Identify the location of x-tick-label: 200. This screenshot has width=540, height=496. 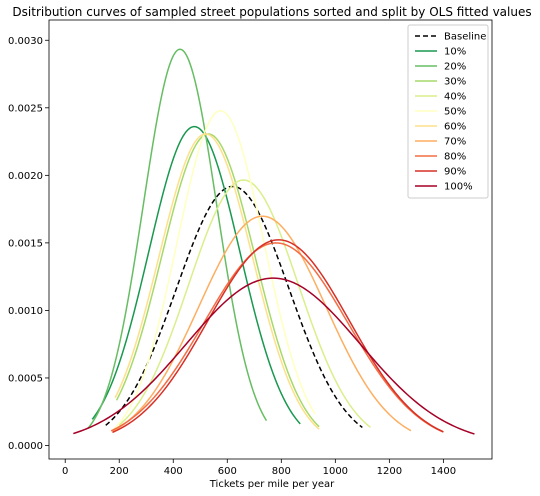
(119, 471).